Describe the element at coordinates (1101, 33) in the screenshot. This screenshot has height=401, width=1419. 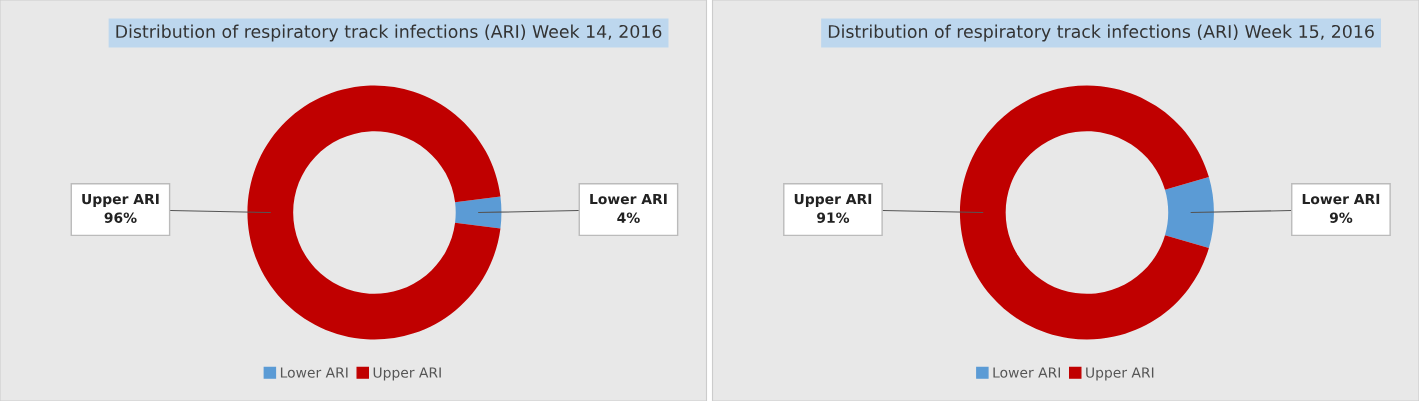
I see `chart-title: Distribution of respiratory track infections (ARI) Week 15, 2016` at that location.